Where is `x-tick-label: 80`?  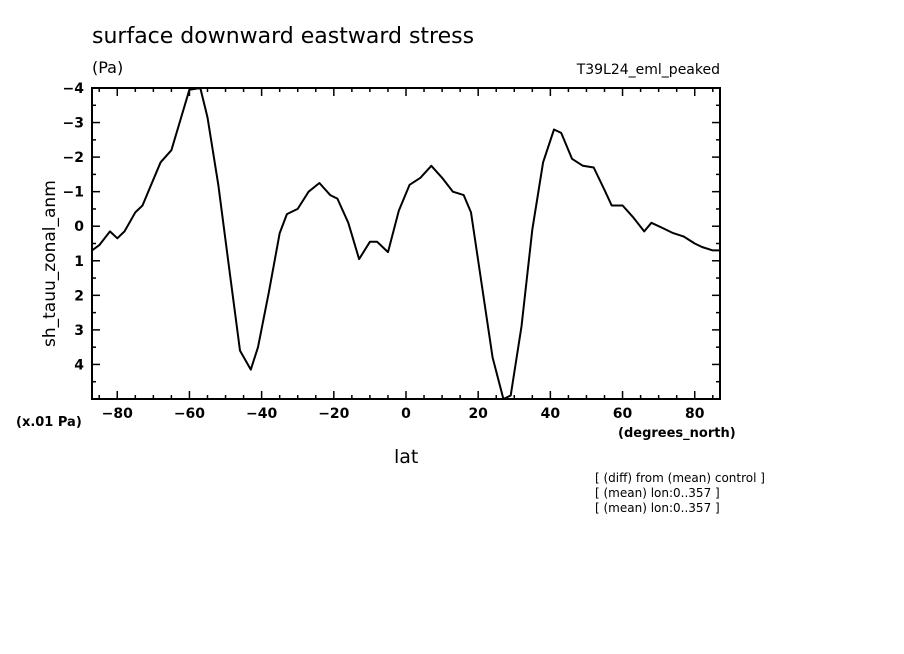
x-tick-label: 80 is located at coordinates (695, 414).